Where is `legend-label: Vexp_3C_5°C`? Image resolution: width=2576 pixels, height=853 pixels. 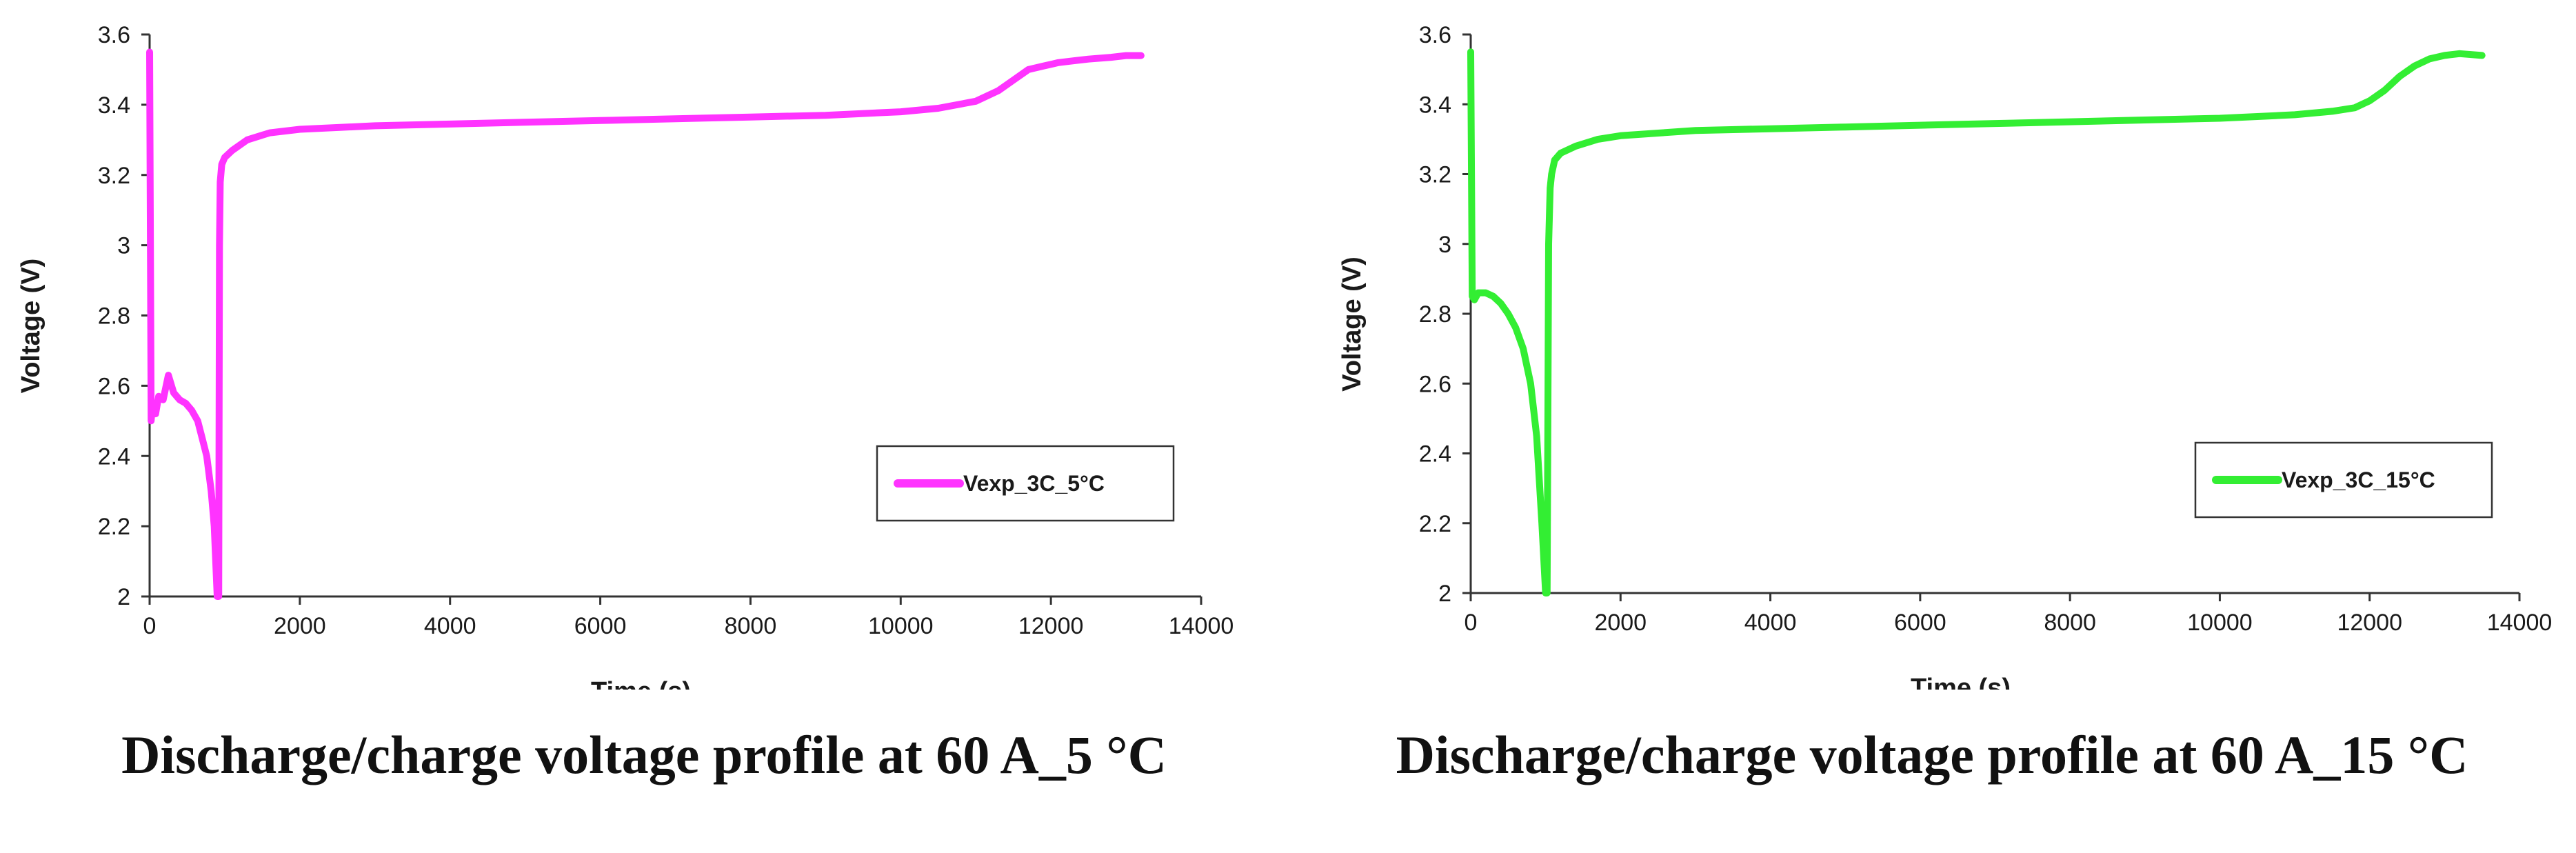 legend-label: Vexp_3C_5°C is located at coordinates (1034, 483).